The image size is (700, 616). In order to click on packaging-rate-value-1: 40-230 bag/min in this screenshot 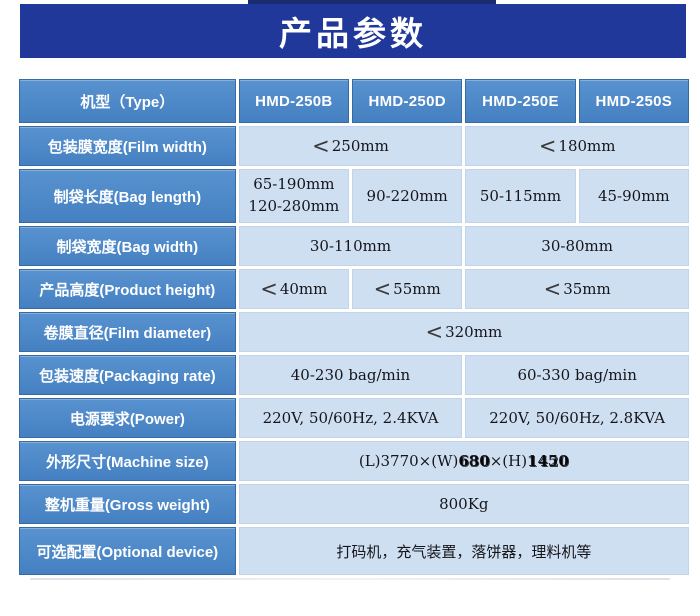, I will do `click(350, 375)`.